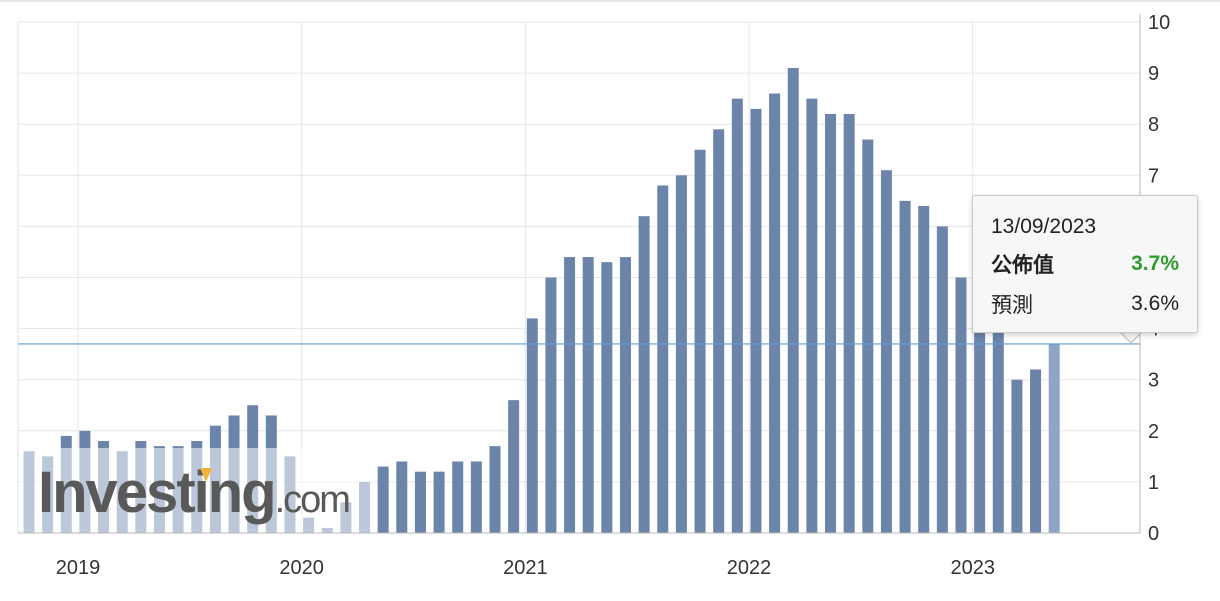  I want to click on tooltip-actual-row: 公佈值 3.7%, so click(1085, 264).